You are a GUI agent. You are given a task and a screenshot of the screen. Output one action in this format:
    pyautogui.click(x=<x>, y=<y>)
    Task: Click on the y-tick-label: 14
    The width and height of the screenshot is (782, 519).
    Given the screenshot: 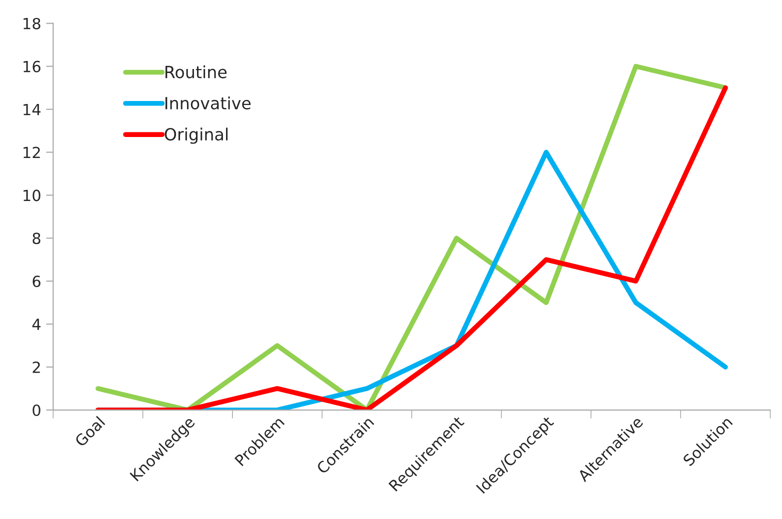 What is the action you would take?
    pyautogui.click(x=32, y=110)
    